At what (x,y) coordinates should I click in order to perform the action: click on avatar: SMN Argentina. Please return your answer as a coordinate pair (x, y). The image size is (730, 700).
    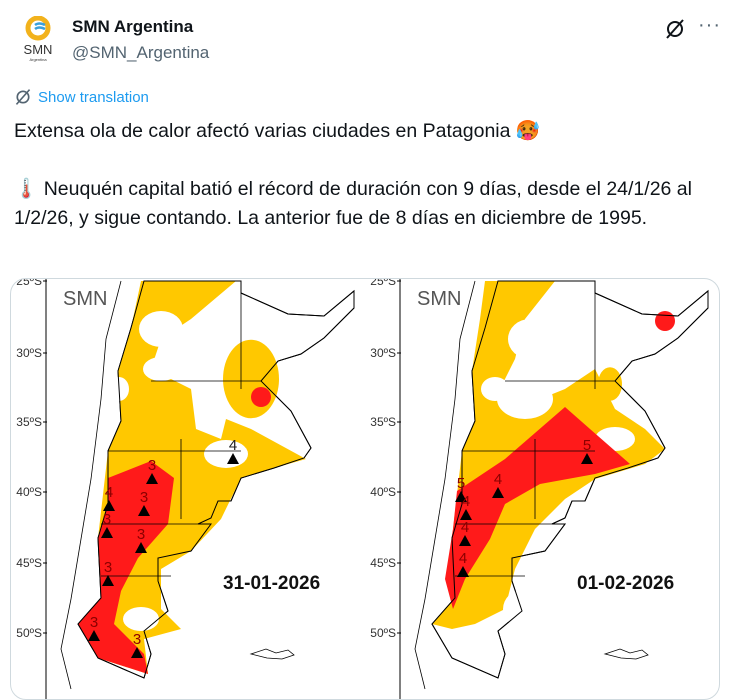
    Looking at the image, I should click on (40, 39).